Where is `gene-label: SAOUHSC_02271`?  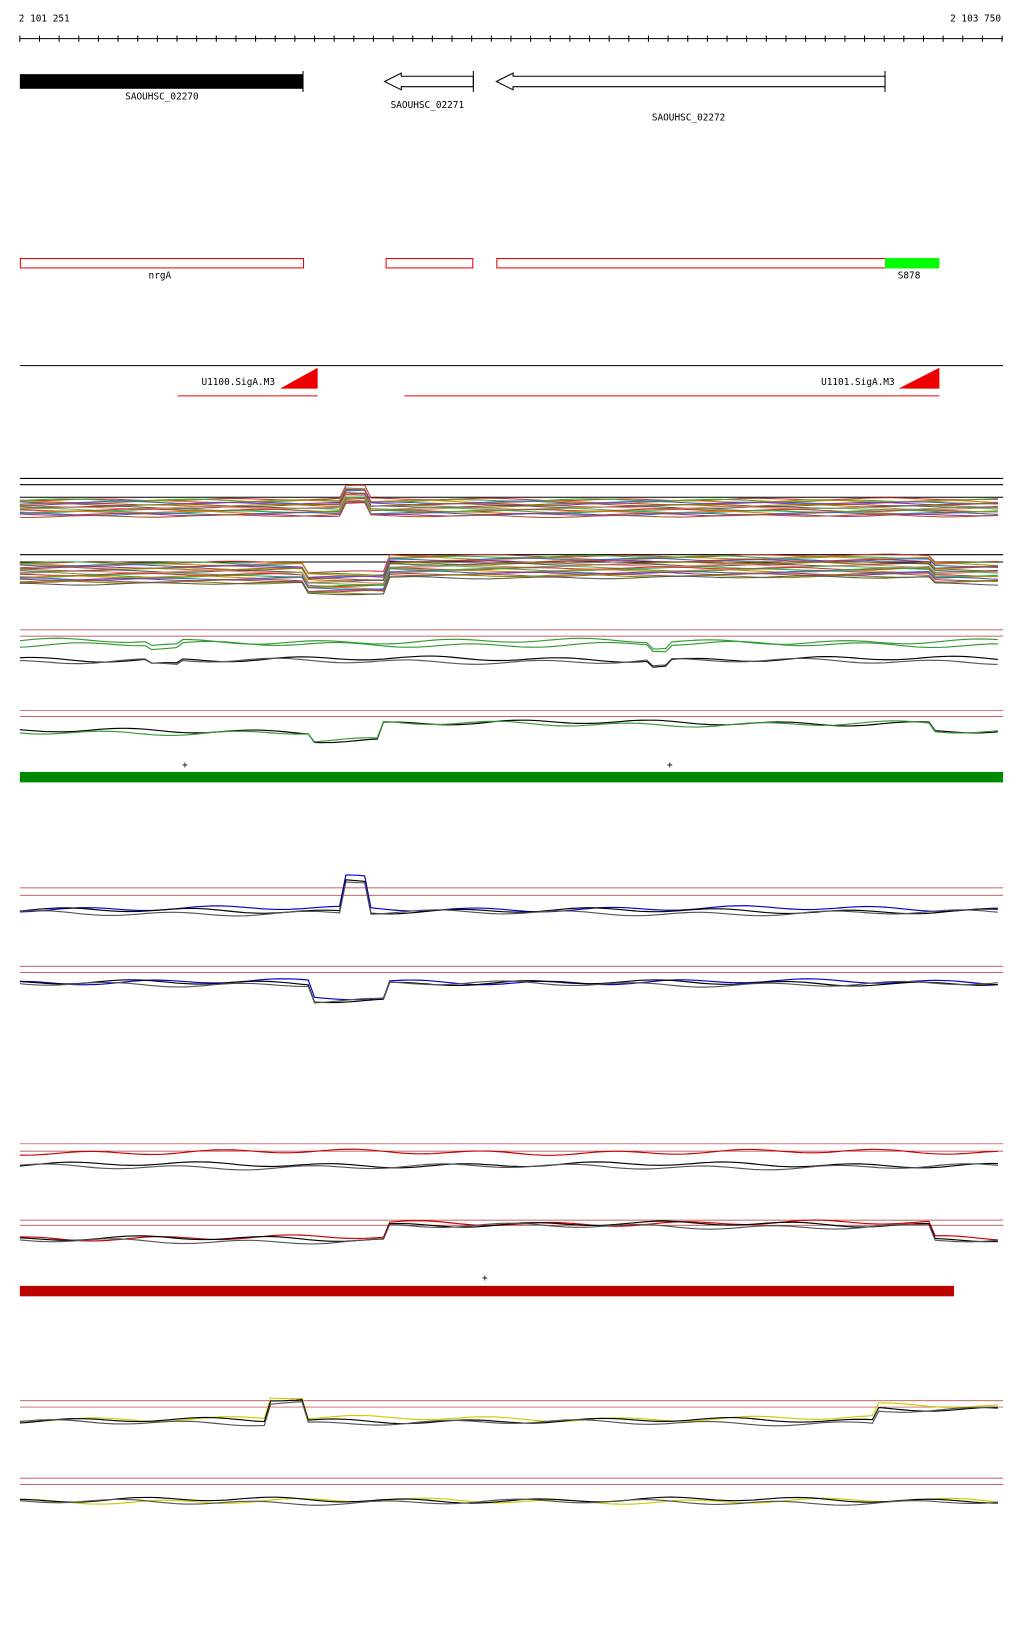 gene-label: SAOUHSC_02271 is located at coordinates (428, 105).